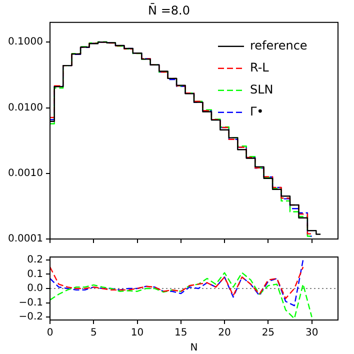 The image size is (354, 354). Describe the element at coordinates (25, 239) in the screenshot. I see `y-tick-label: 0.0001` at that location.